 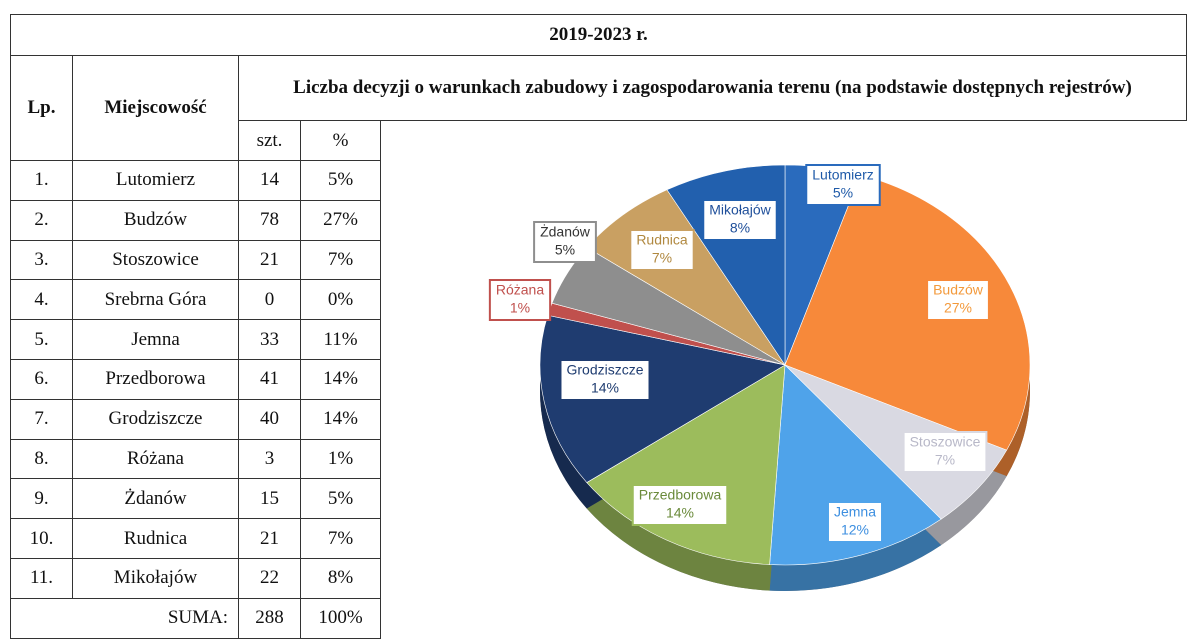 I want to click on slice-label: Lutomierz 5%, so click(x=843, y=185).